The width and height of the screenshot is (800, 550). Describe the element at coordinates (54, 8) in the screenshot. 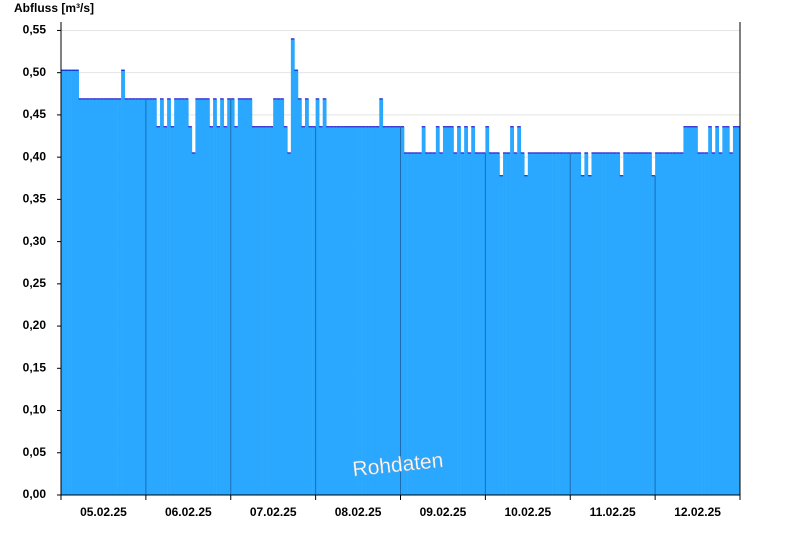

I see `y-axis-label: Abfluss [m³/s]` at that location.